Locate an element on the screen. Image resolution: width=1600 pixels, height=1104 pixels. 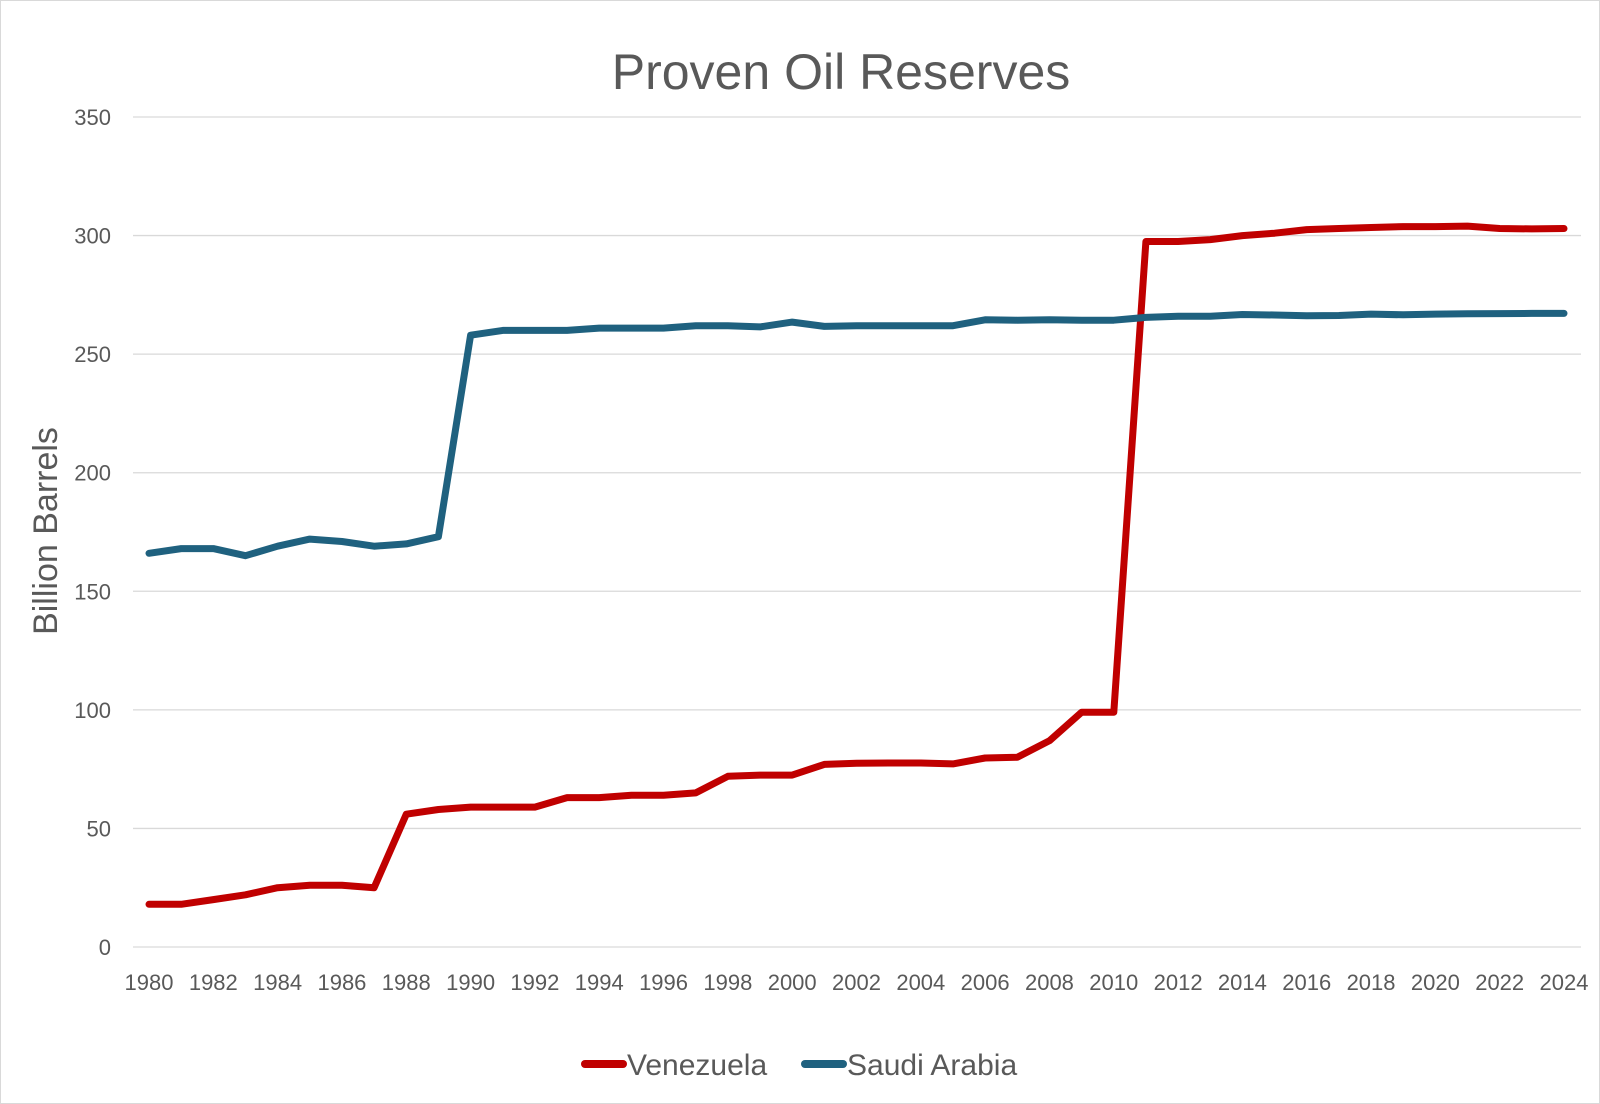
x-tick-label: 2006 is located at coordinates (985, 982).